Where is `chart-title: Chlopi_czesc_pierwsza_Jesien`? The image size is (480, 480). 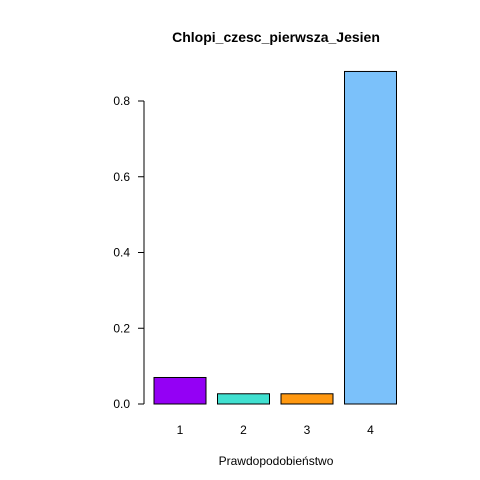 chart-title: Chlopi_czesc_pierwsza_Jesien is located at coordinates (276, 37).